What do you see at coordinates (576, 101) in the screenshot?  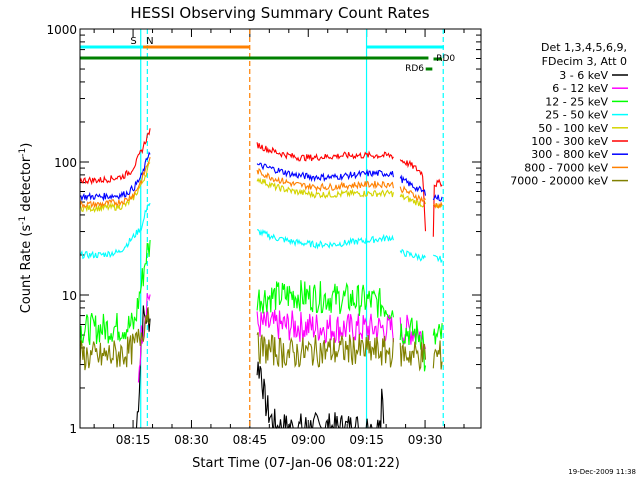 I see `legend-label-2: 12 - 25 keV` at bounding box center [576, 101].